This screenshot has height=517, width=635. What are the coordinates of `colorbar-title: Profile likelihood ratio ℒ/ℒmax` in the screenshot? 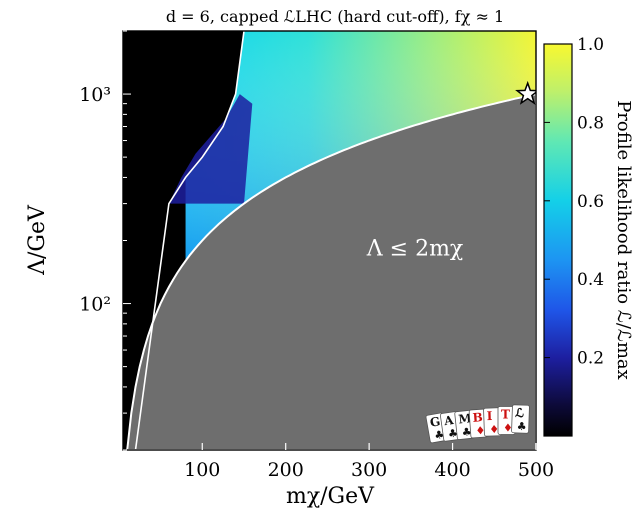 It's located at (623, 240).